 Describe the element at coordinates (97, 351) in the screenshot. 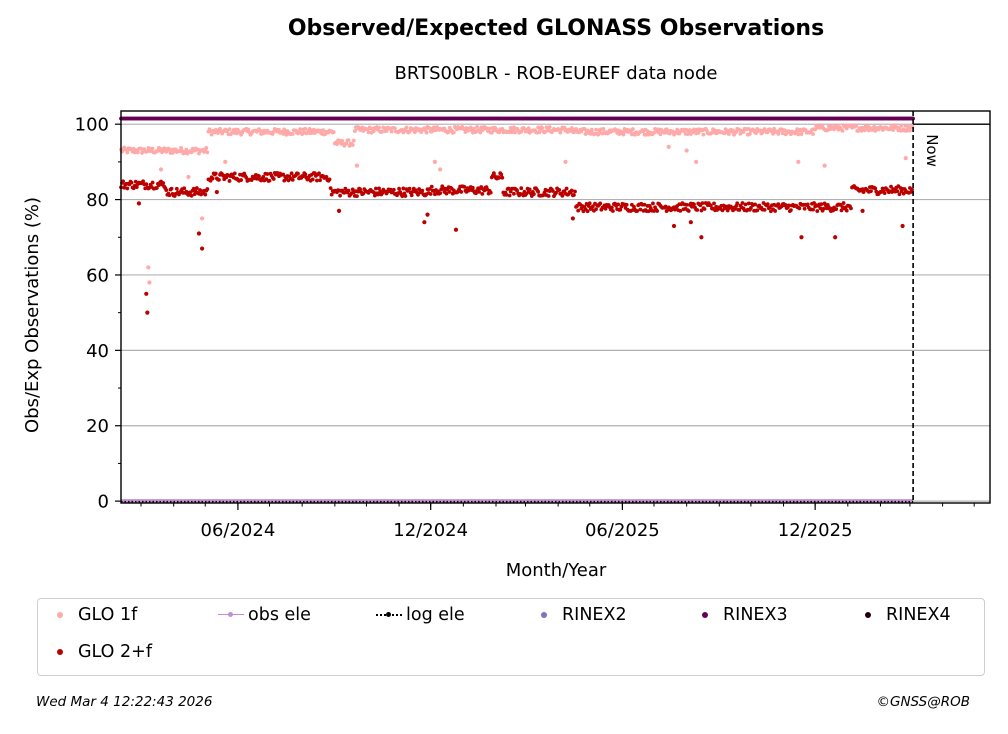

I see `y-tick-label: 40` at that location.